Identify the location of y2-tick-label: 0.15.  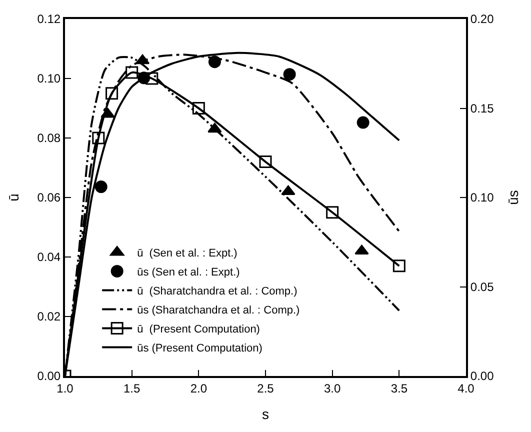
(482, 108).